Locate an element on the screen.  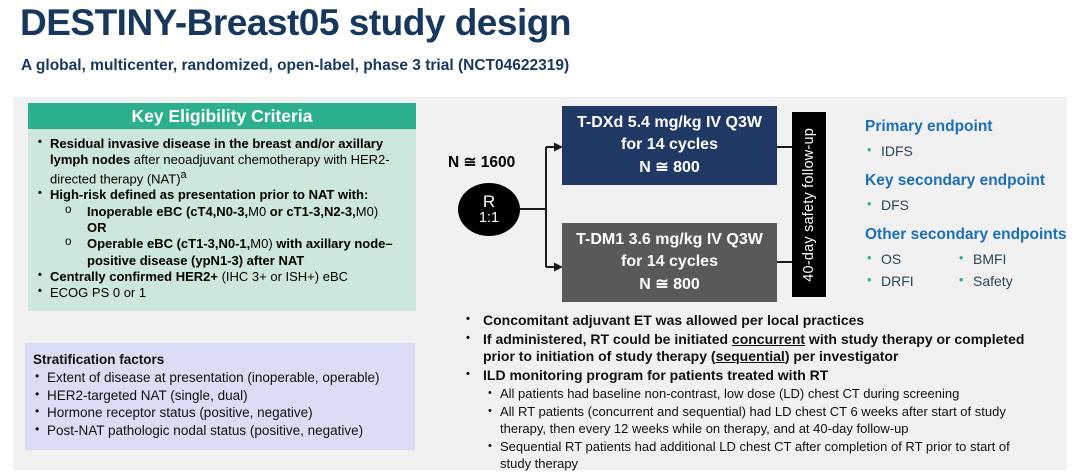
randomization-r: R is located at coordinates (489, 201).